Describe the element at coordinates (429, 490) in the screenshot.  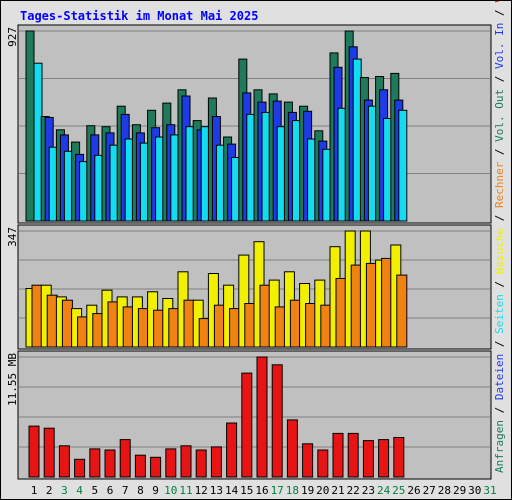
I see `day-label-27: 27` at that location.